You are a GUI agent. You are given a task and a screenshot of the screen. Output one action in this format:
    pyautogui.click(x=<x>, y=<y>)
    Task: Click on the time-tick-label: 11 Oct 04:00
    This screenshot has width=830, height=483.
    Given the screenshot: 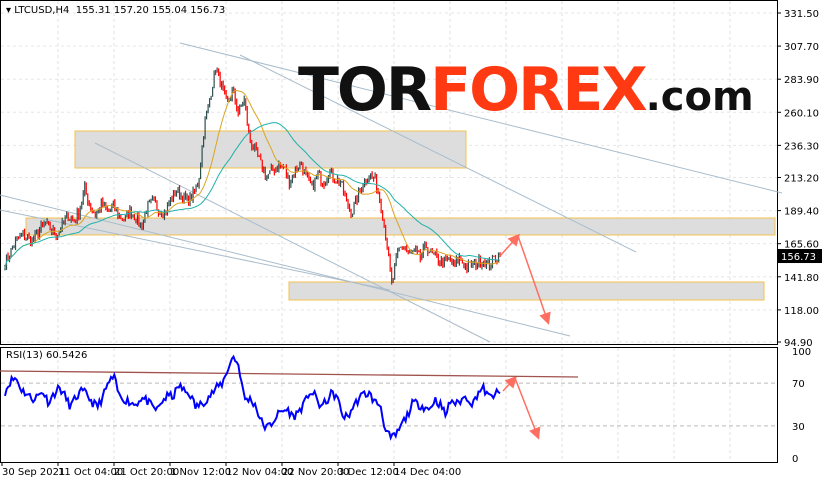 What is the action you would take?
    pyautogui.click(x=90, y=472)
    